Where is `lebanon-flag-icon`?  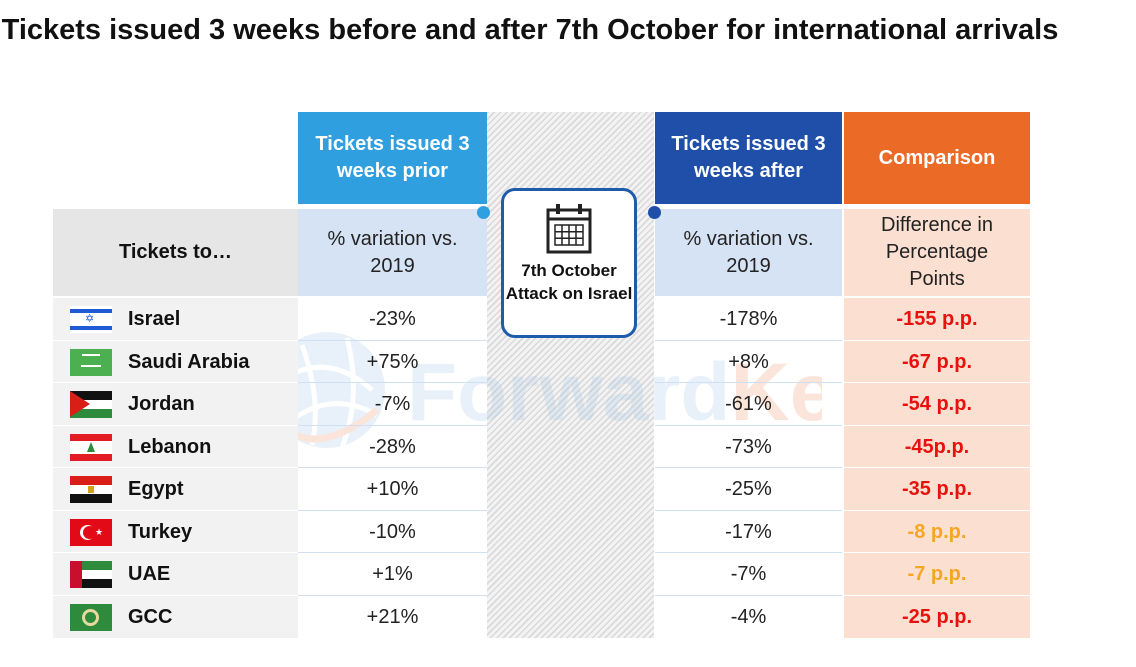 lebanon-flag-icon is located at coordinates (91, 447).